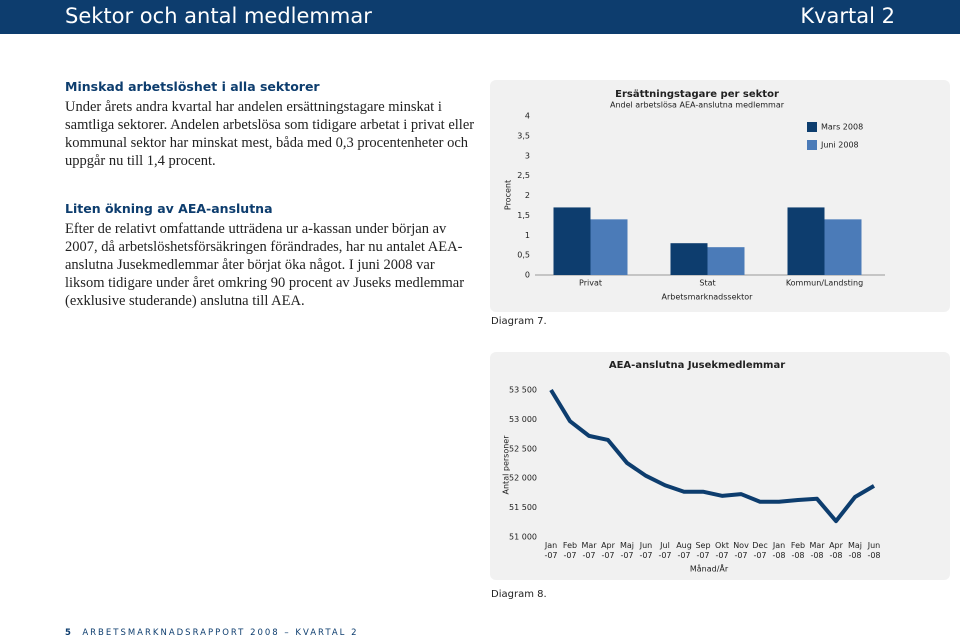 The width and height of the screenshot is (960, 640). Describe the element at coordinates (697, 365) in the screenshot. I see `chart-title: AEA-anslutna Jusekmedlemmar` at that location.